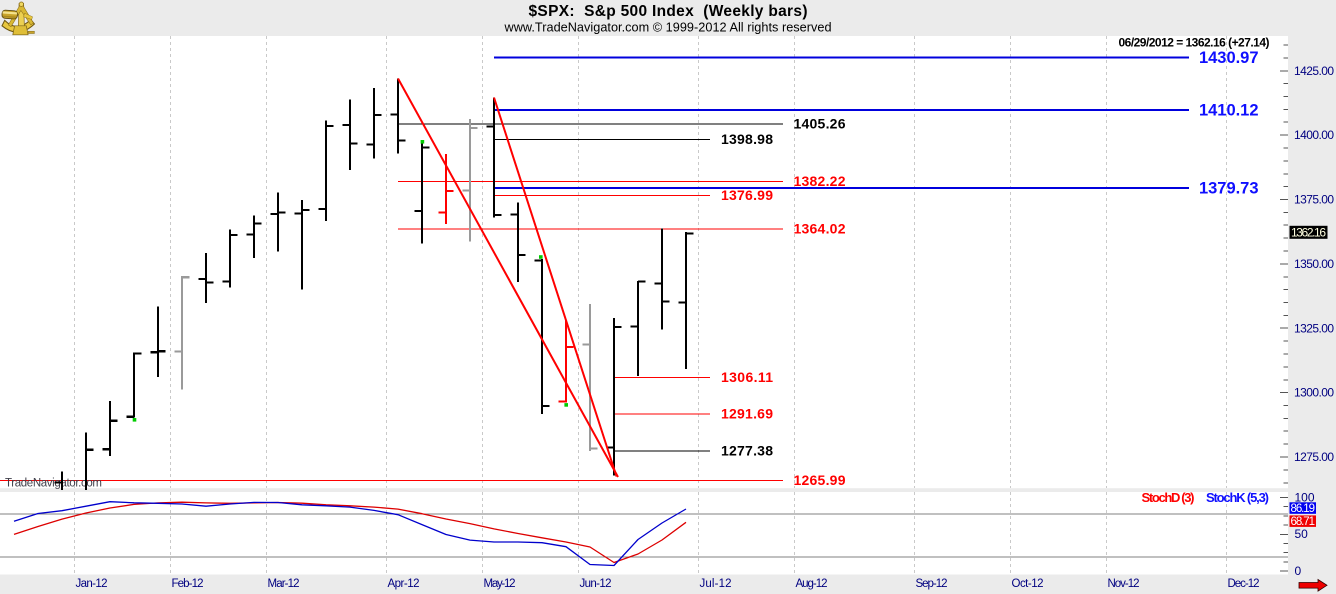 The width and height of the screenshot is (1336, 594). Describe the element at coordinates (1124, 584) in the screenshot. I see `svg-text: Nov-12` at that location.